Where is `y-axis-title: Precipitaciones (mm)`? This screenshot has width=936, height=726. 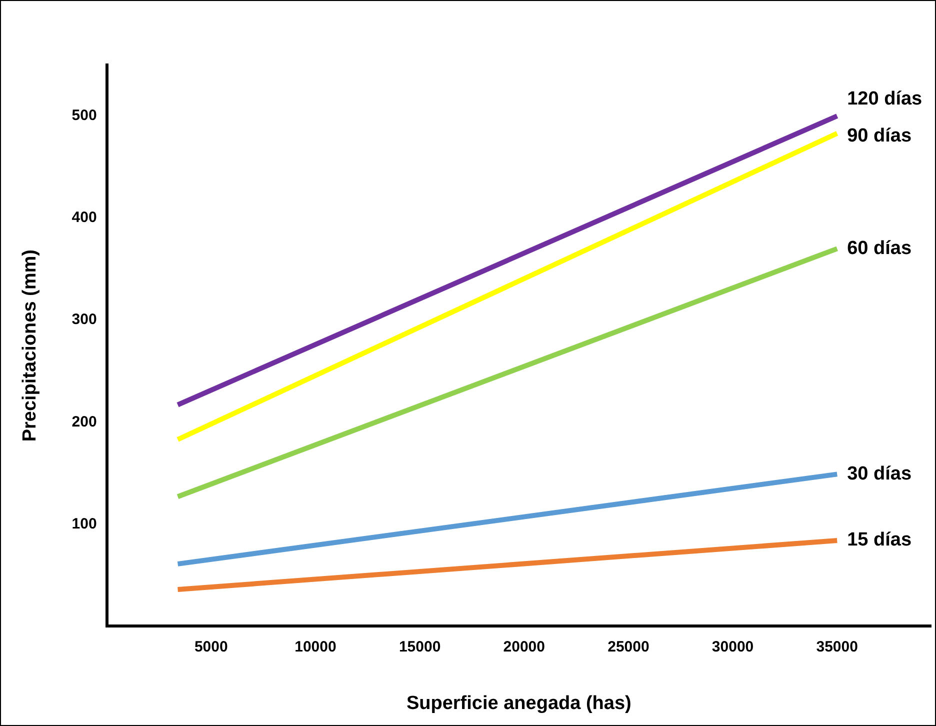 y-axis-title: Precipitaciones (mm) is located at coordinates (30, 346).